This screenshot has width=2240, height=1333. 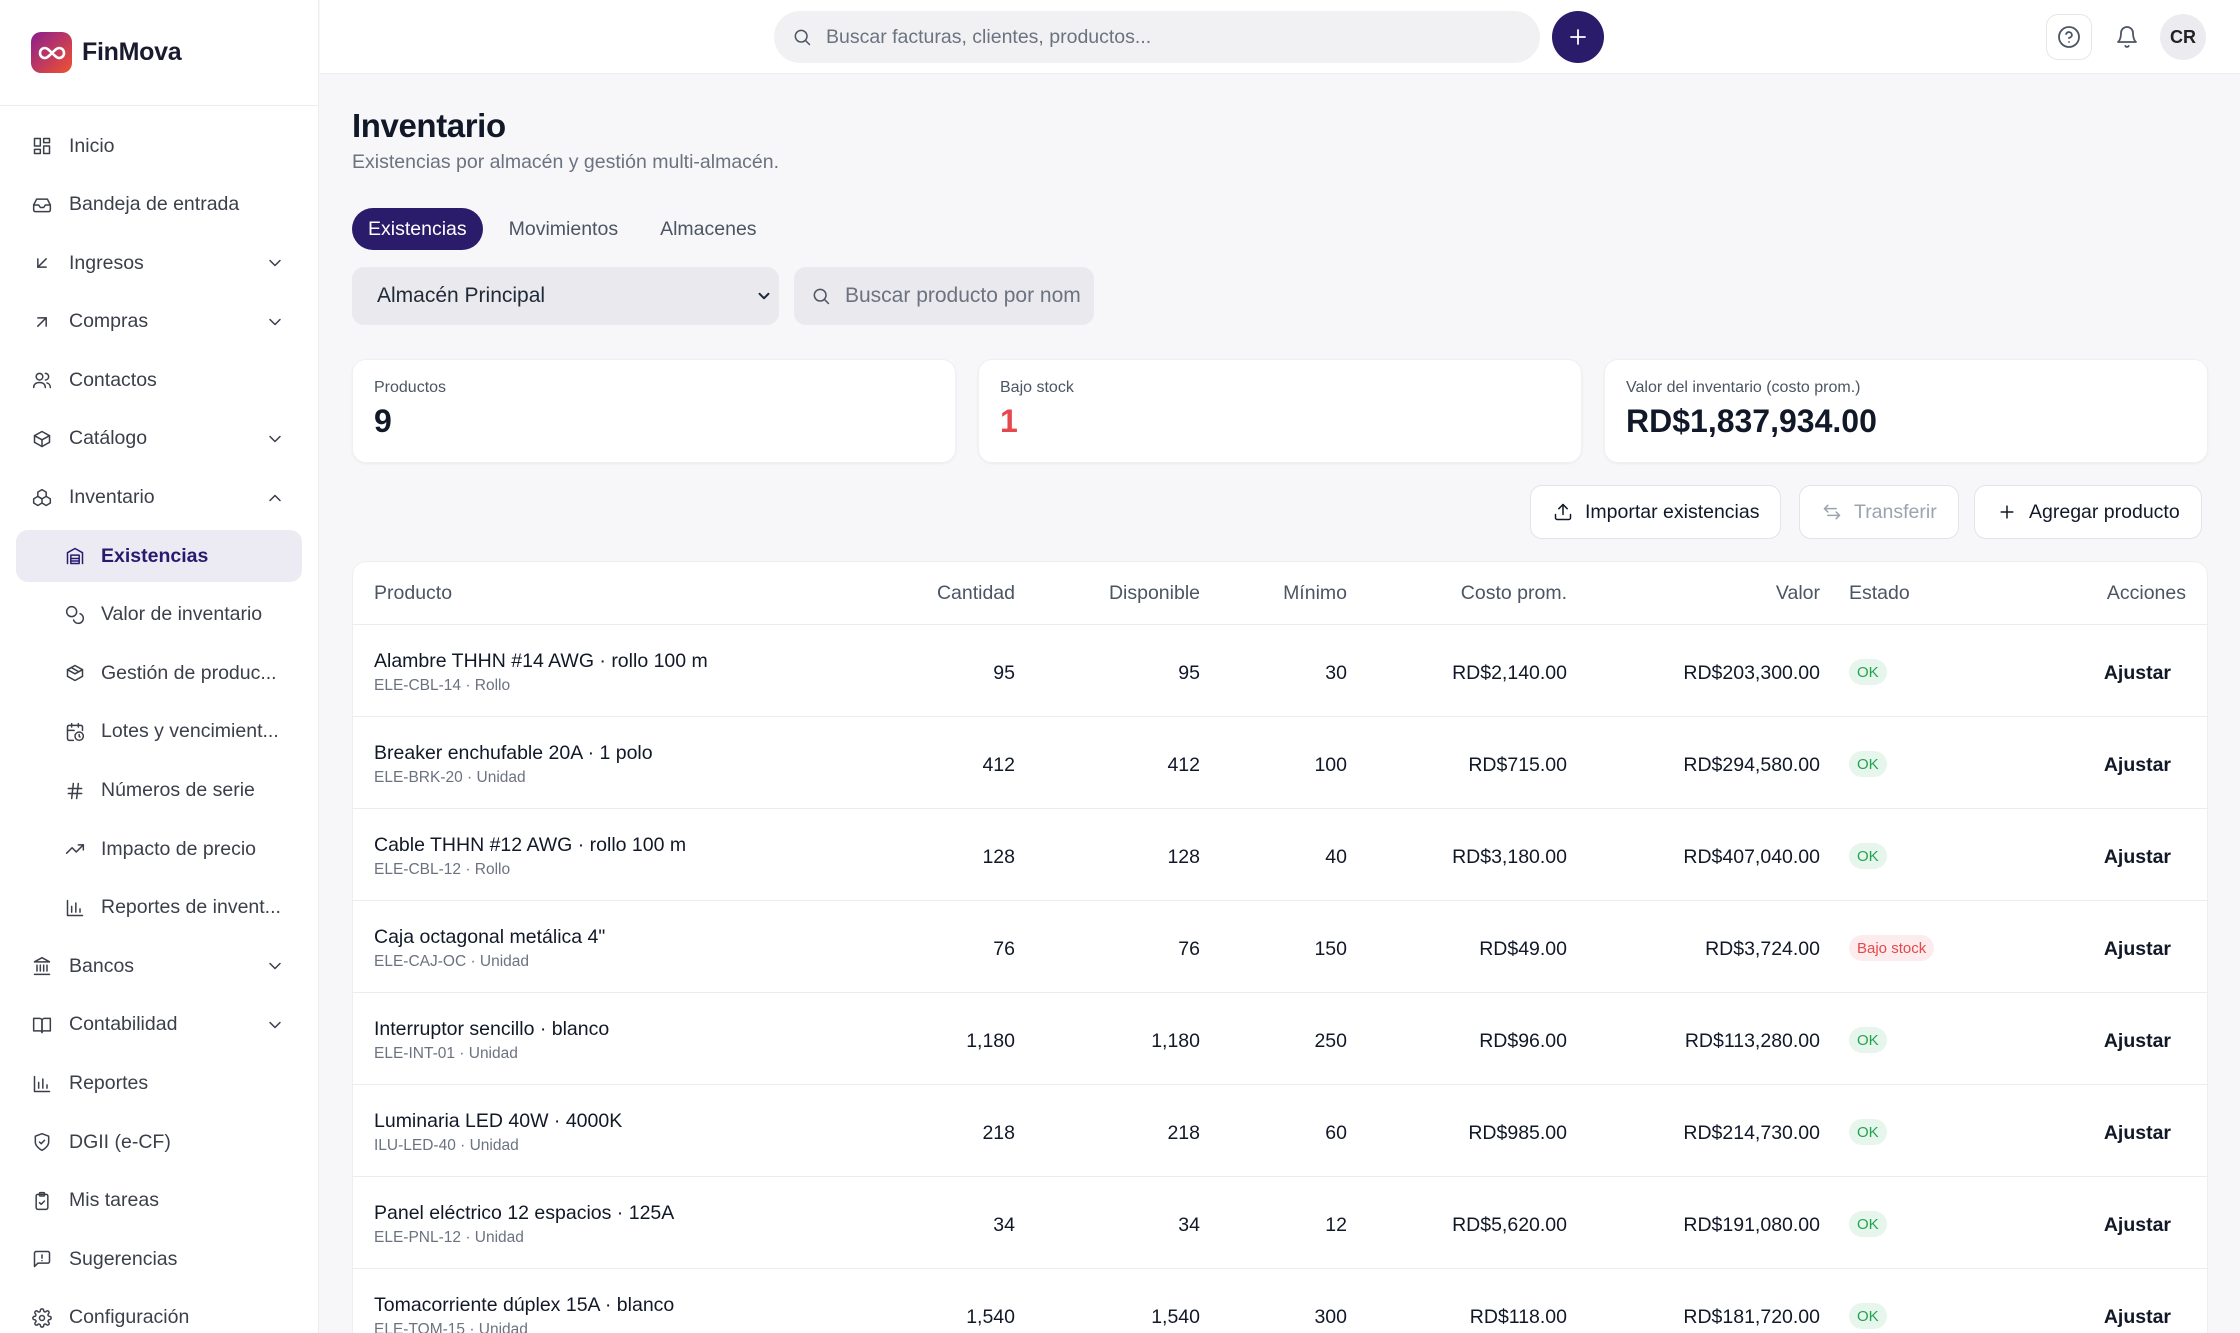 I want to click on sidebar-item-valor-inventario: Valor de inventario, so click(x=159, y=615).